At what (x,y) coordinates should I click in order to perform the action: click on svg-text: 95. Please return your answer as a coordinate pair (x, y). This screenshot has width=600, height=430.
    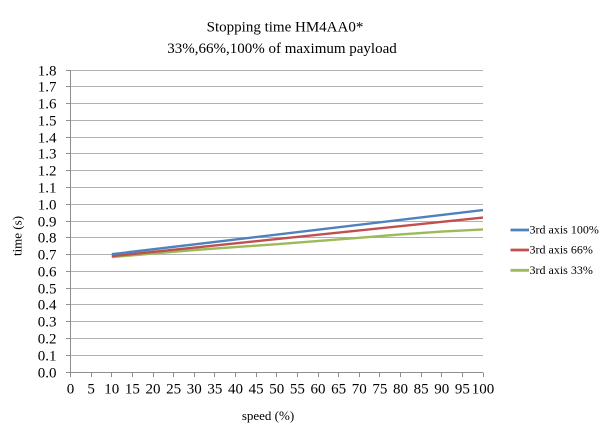
    Looking at the image, I should click on (462, 390).